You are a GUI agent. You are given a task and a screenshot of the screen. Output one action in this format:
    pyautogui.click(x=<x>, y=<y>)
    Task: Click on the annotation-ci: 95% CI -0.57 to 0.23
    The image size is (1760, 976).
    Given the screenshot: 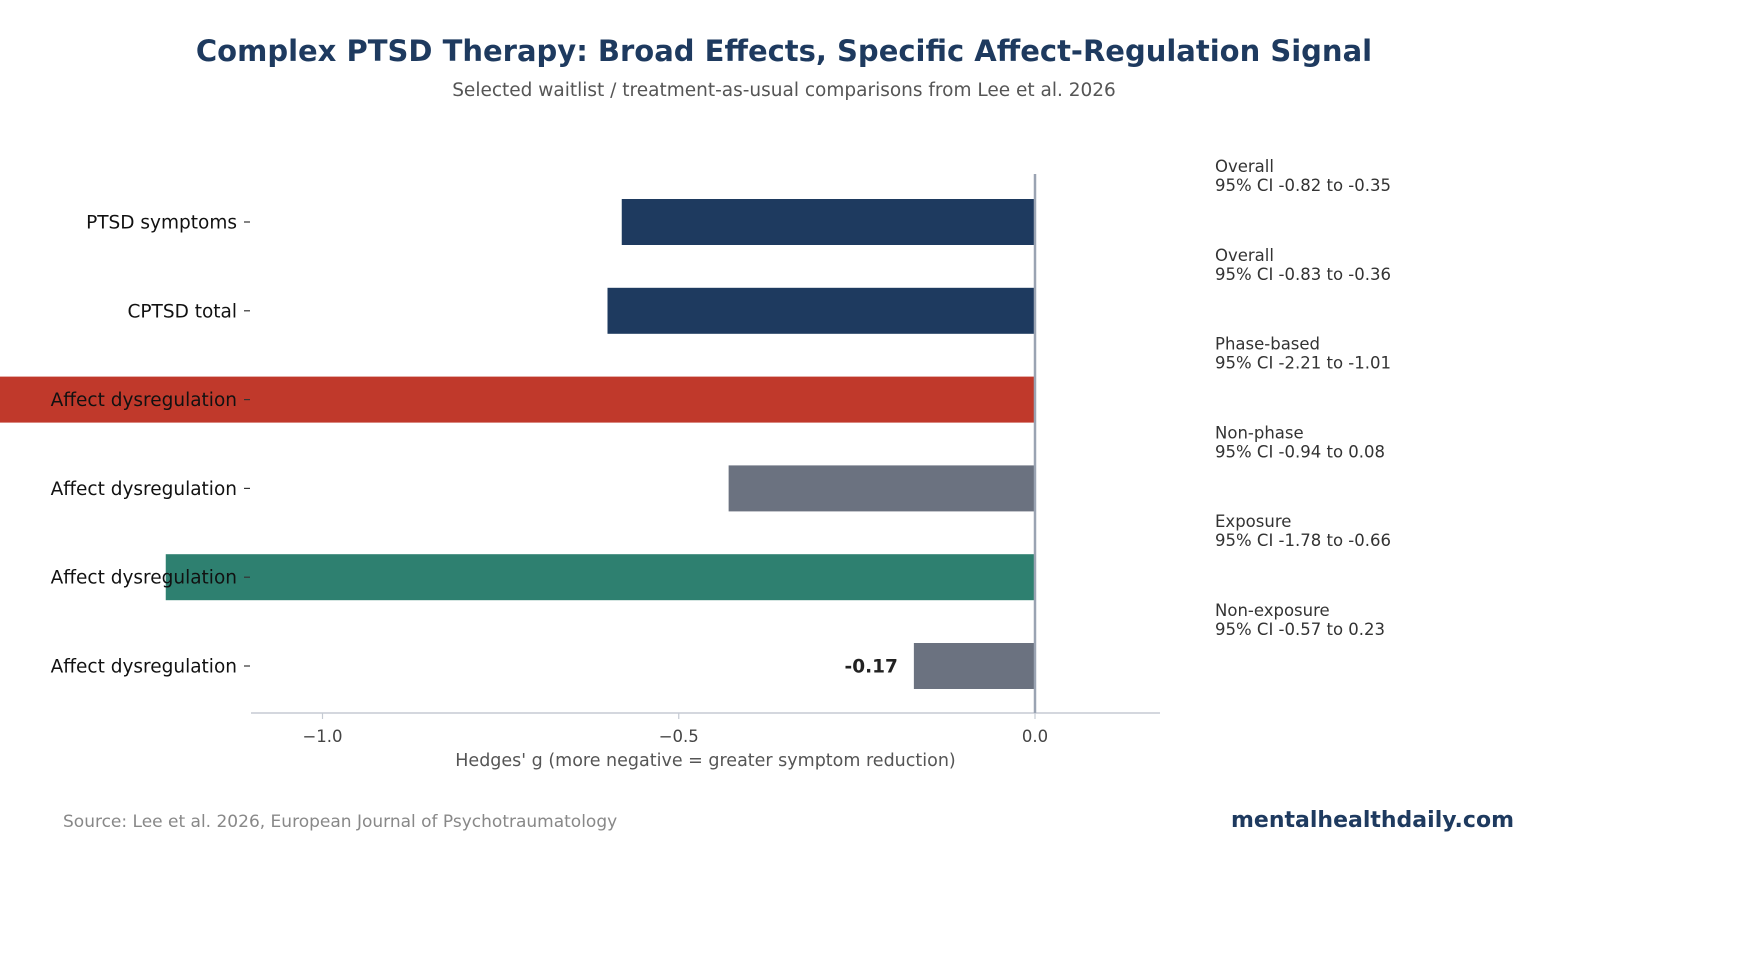 What is the action you would take?
    pyautogui.click(x=1300, y=629)
    